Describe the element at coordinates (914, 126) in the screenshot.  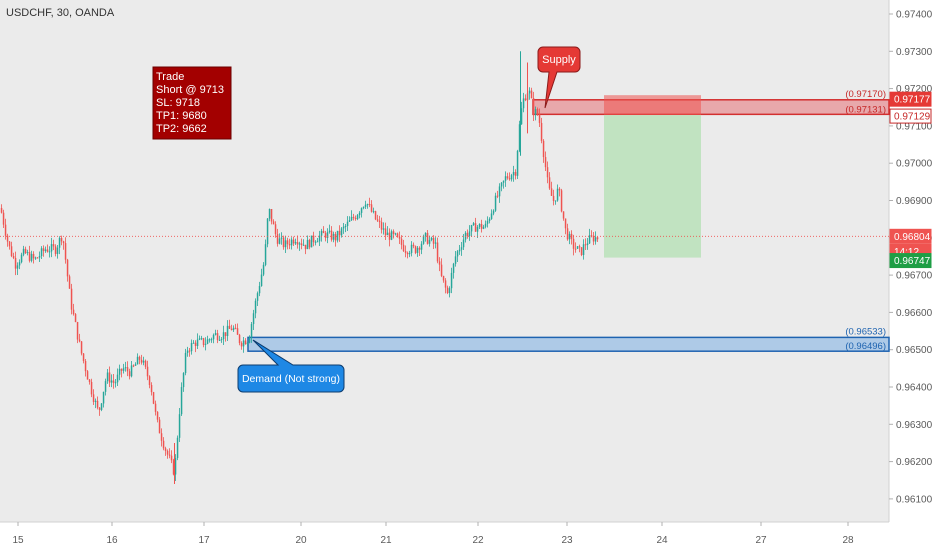
I see `y-tick-label: 0.97100` at that location.